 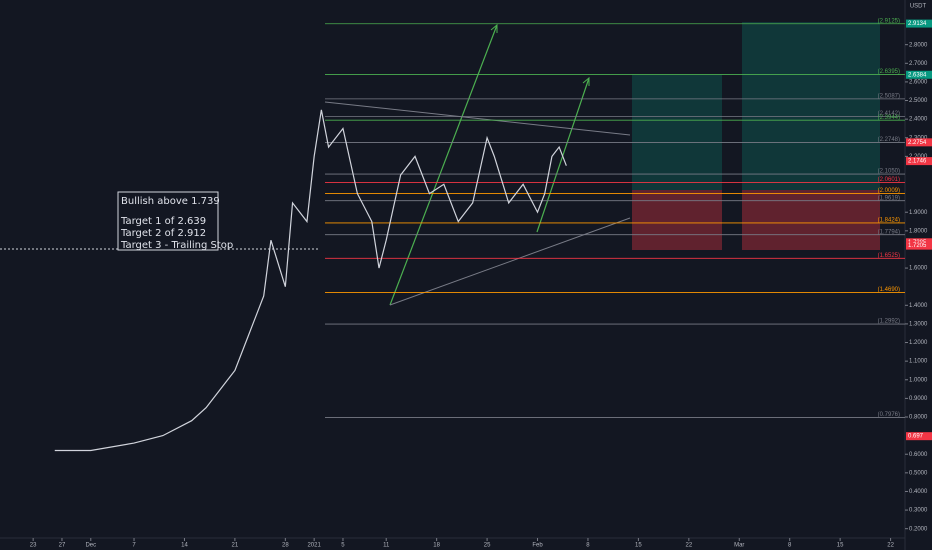 I want to click on annotation-text: Target 1 of 2.639, so click(x=163, y=221).